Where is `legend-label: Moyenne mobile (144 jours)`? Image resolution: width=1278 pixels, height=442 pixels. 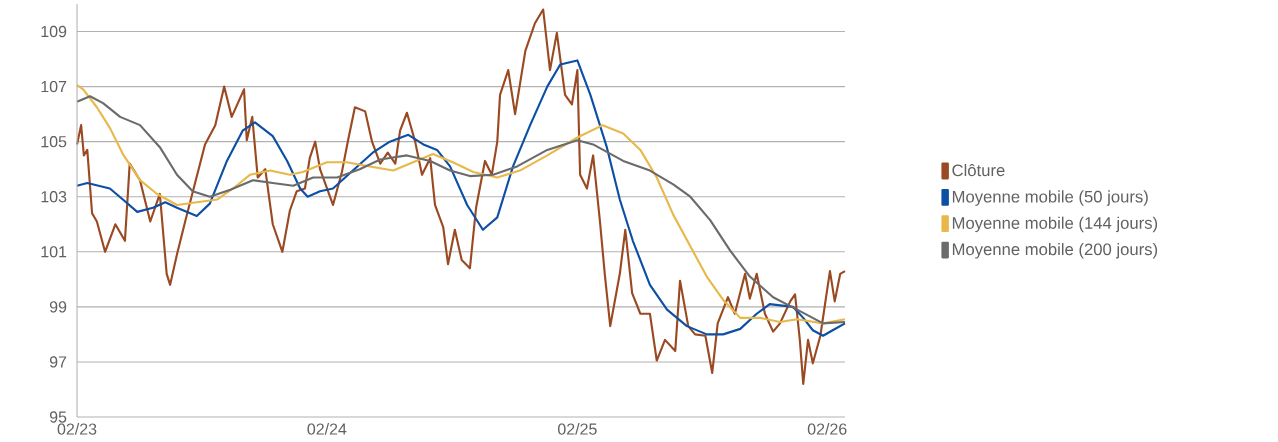 legend-label: Moyenne mobile (144 jours) is located at coordinates (1055, 224).